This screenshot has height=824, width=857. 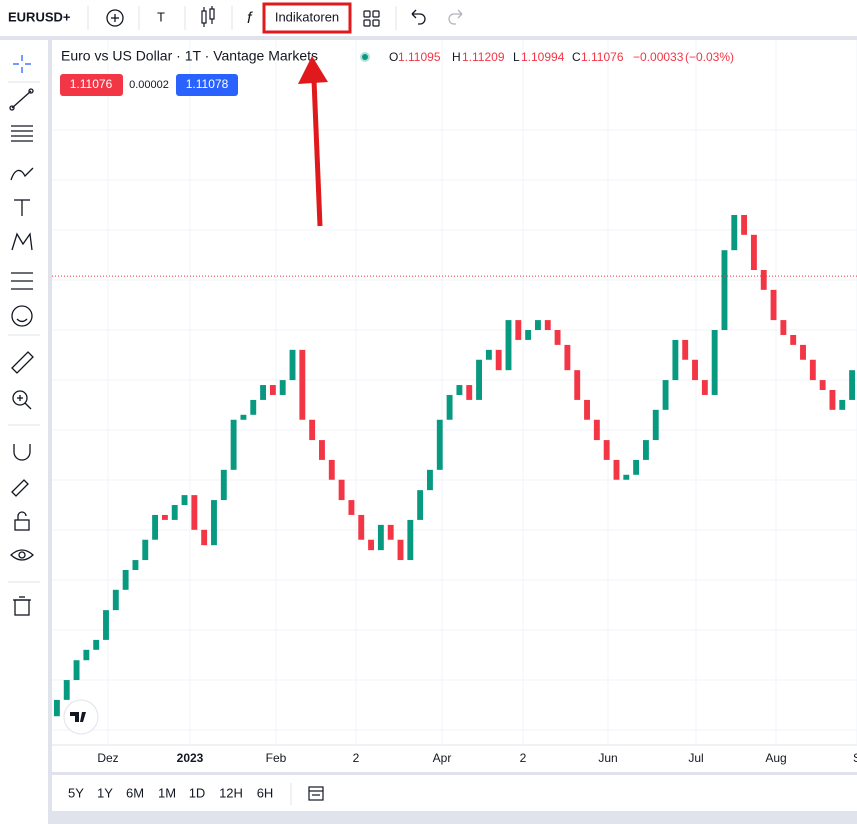 I want to click on x-tick-label: Dez, so click(x=107, y=758).